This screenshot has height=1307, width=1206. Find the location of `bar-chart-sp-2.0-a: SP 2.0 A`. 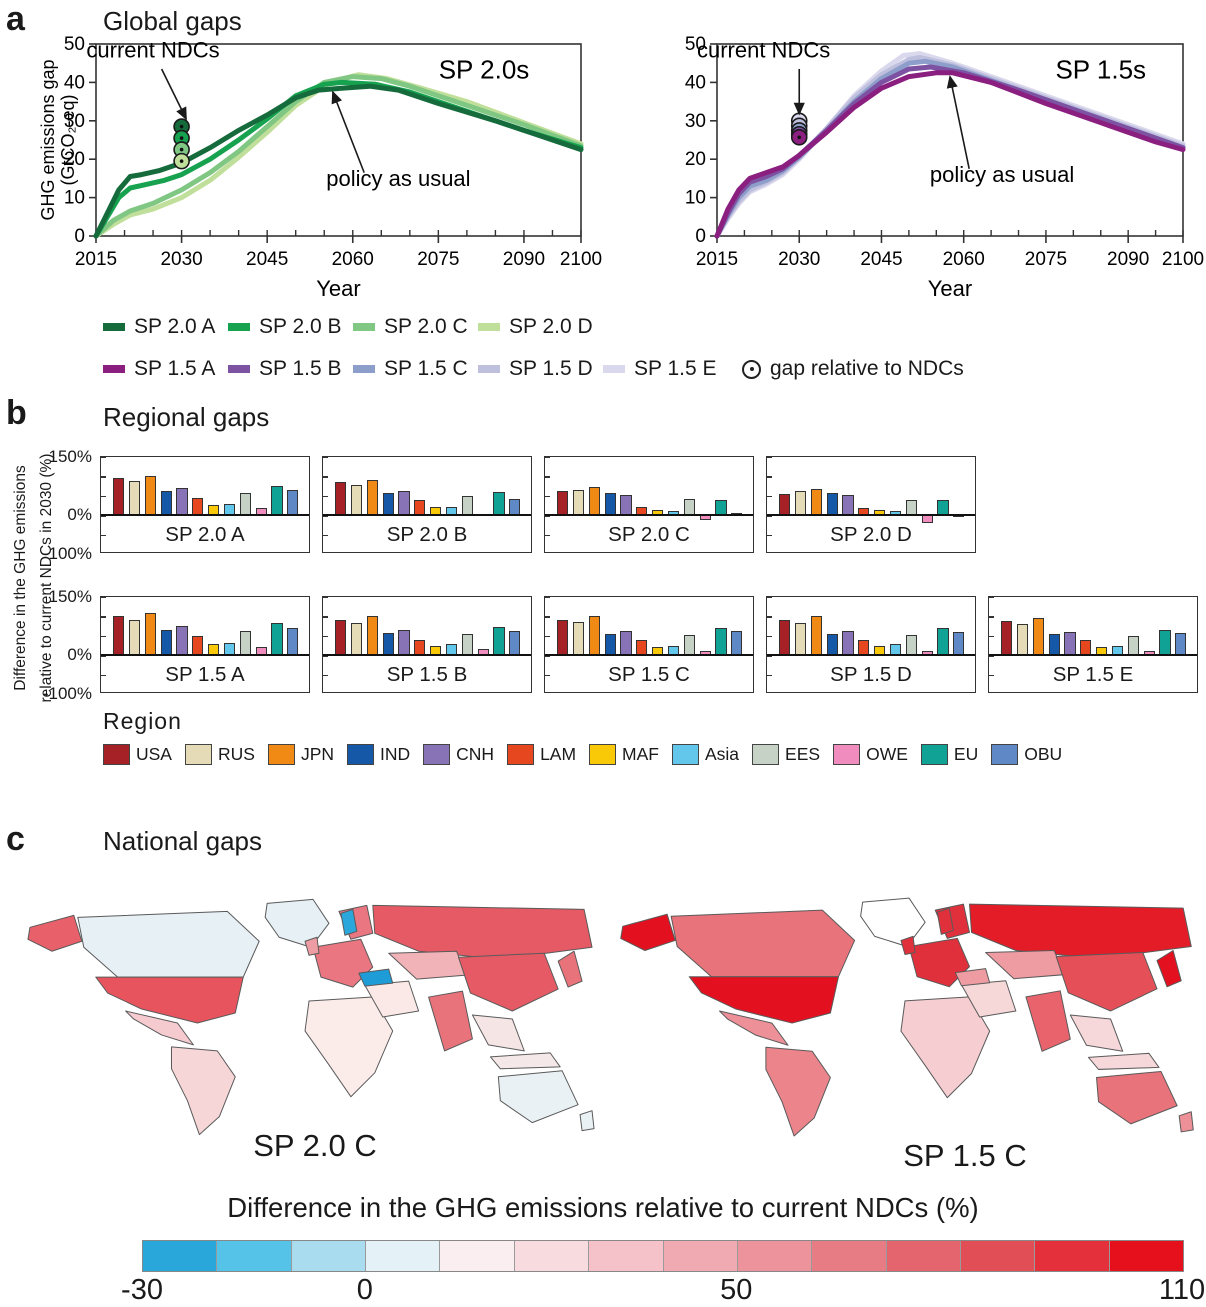

bar-chart-sp-2.0-a: SP 2.0 A is located at coordinates (205, 505).